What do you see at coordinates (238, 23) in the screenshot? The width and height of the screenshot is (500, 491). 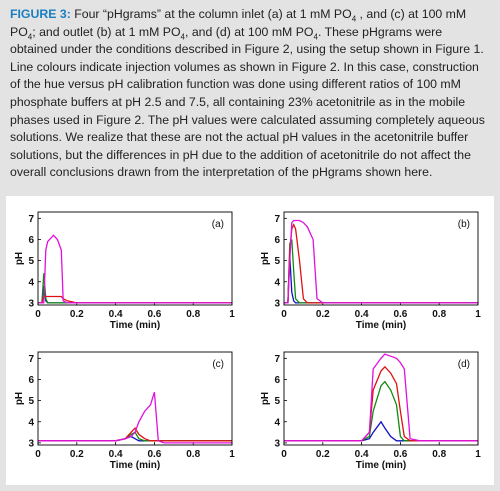 I see `caption-text: , and (c) at 100 mM PO` at bounding box center [238, 23].